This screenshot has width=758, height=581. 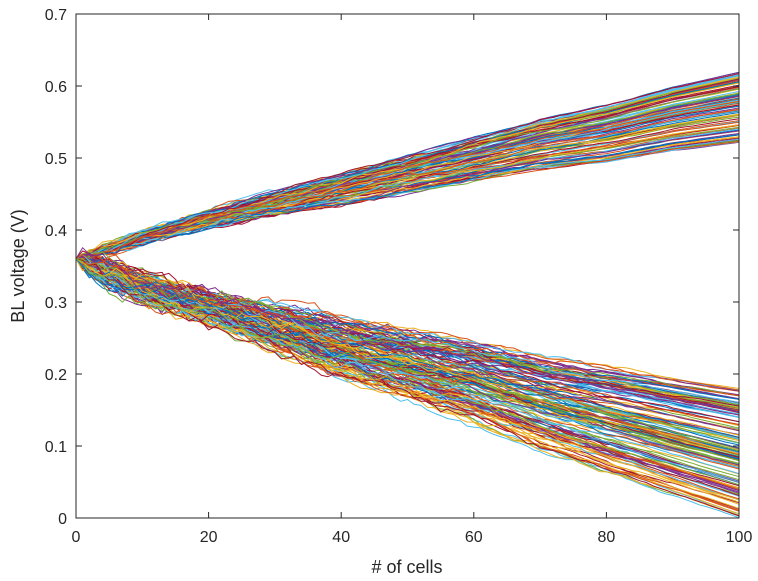 I want to click on y-tick-label: 0.1, so click(x=56, y=447).